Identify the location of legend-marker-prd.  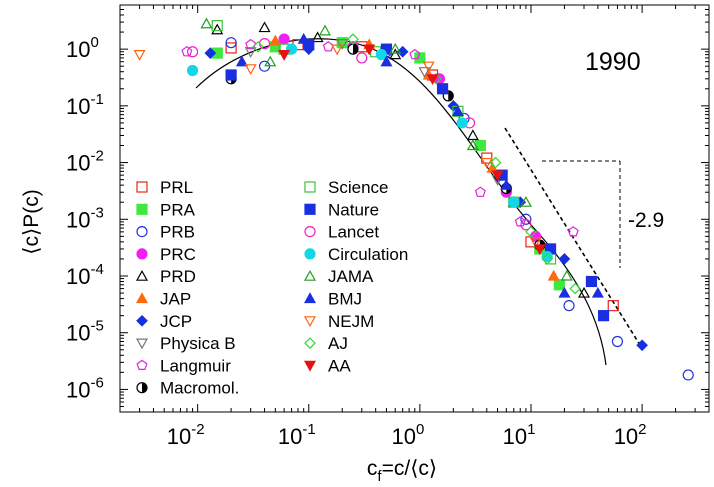
(142, 275).